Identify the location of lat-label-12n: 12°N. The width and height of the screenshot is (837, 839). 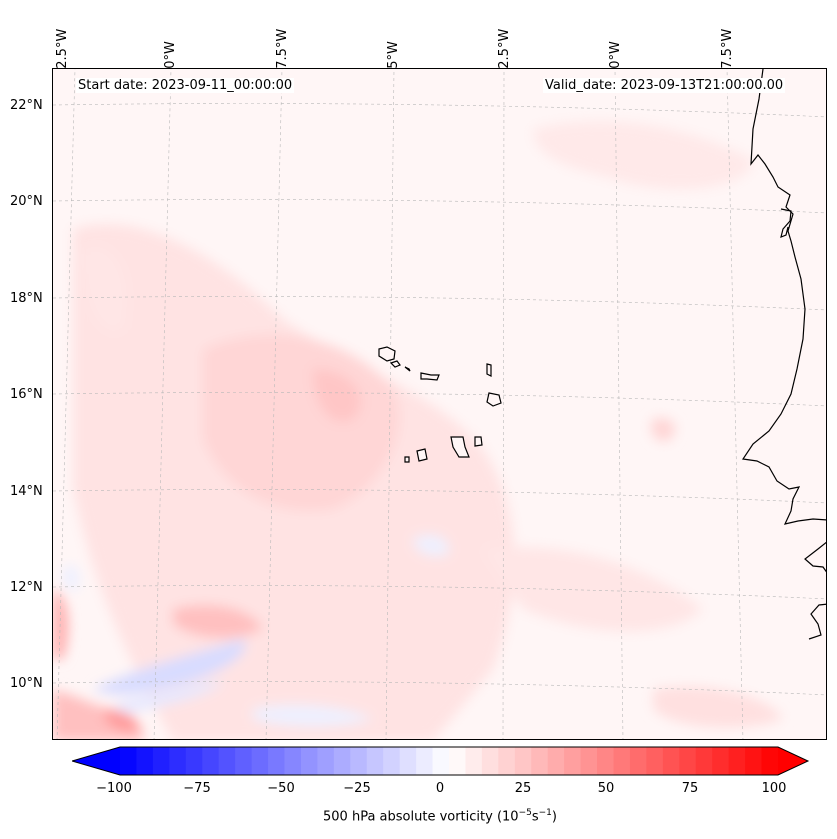
(26, 587).